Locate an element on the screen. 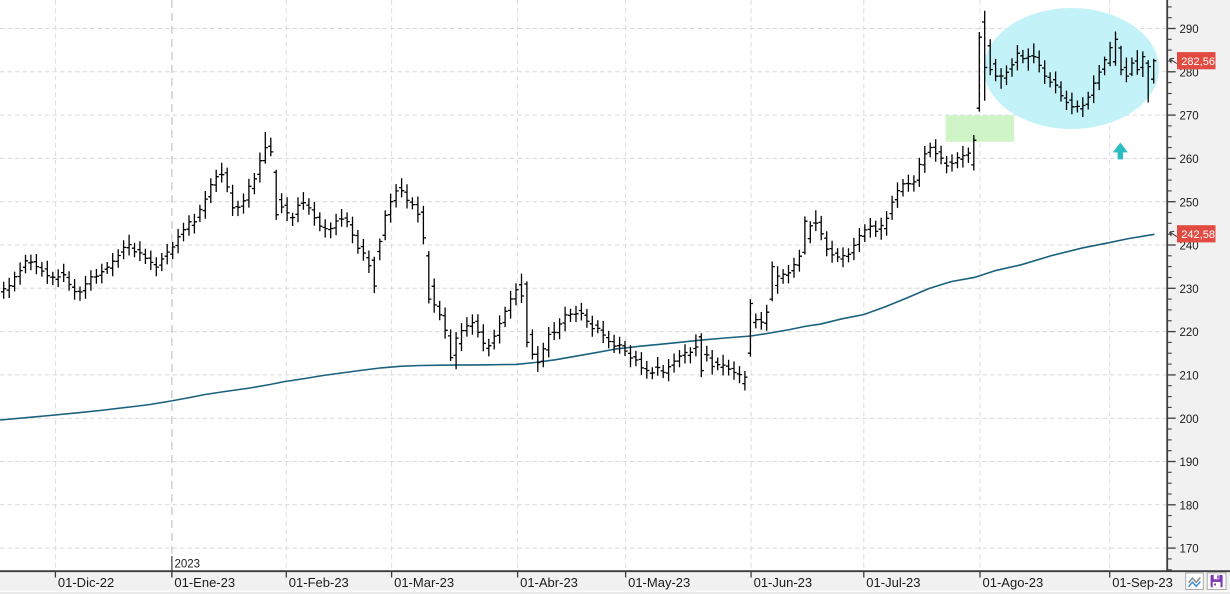  svg-text: 2023 is located at coordinates (188, 565).